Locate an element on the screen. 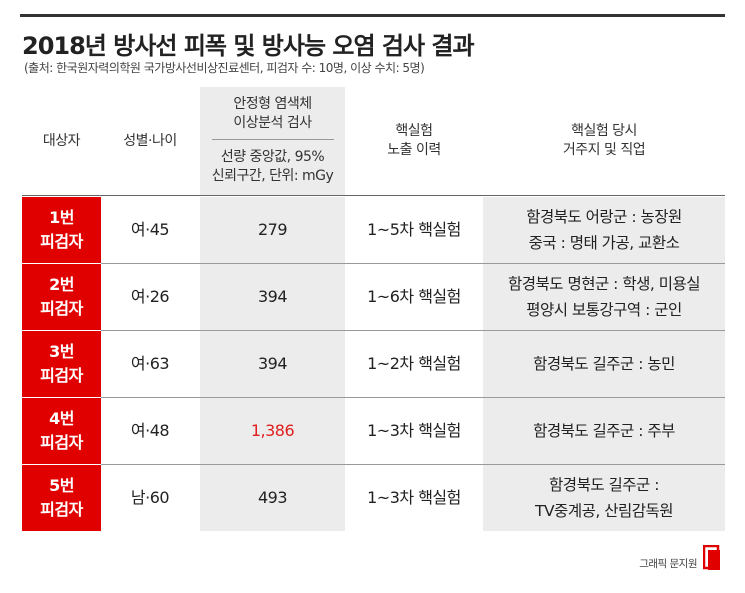 The height and width of the screenshot is (593, 745). sex-age-value: 남·60 is located at coordinates (150, 497).